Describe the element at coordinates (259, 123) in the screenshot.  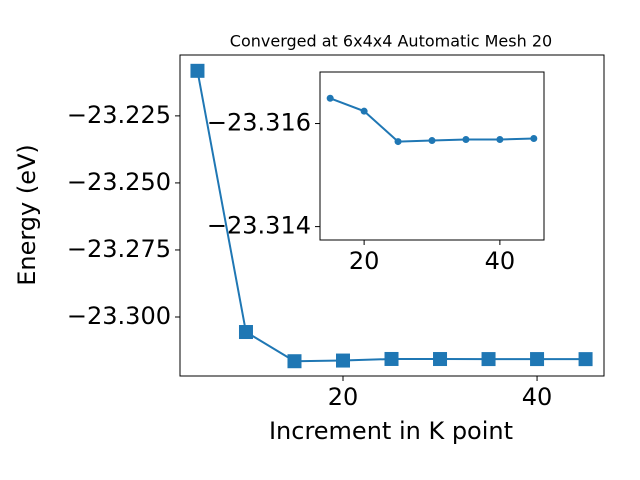
I see `y-tick-label: −23.316` at that location.